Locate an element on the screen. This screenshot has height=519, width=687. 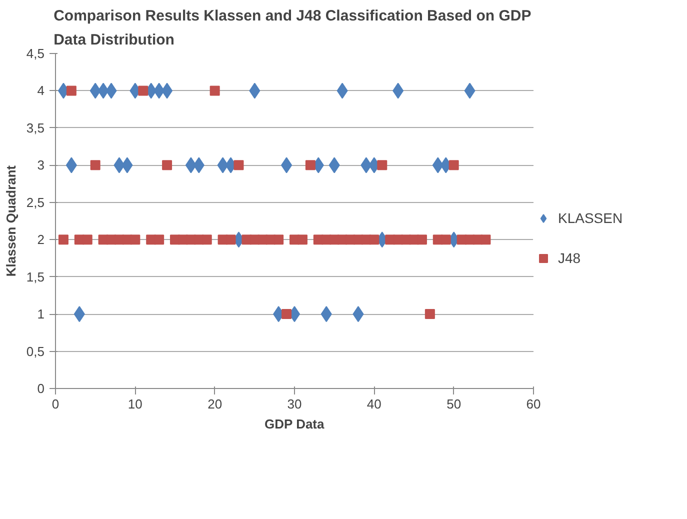
y-tick-label: 0,5 is located at coordinates (35, 351).